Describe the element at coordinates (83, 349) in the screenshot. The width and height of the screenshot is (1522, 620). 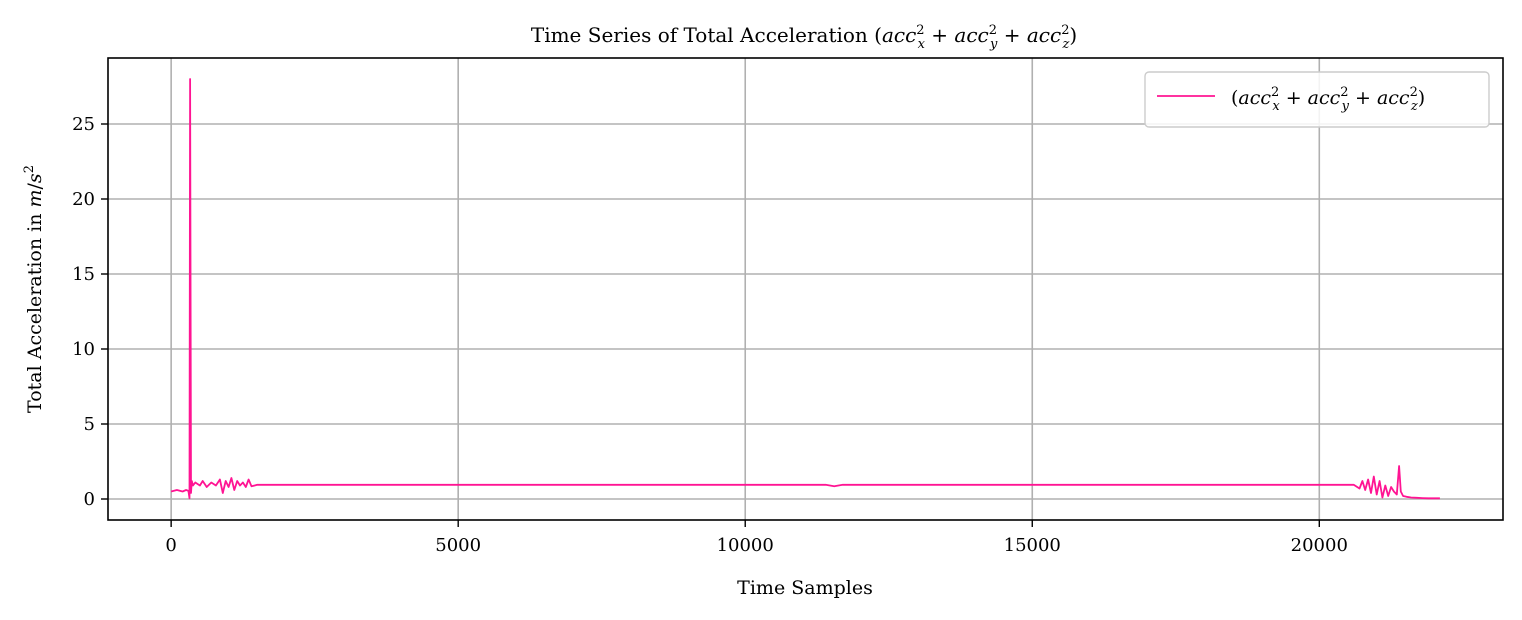
I see `y-tick-label: 10` at that location.